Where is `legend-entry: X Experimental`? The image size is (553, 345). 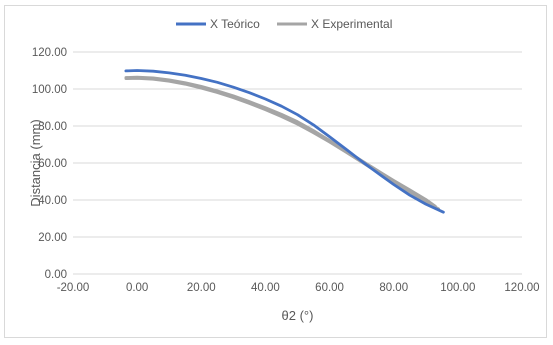
legend-entry: X Experimental is located at coordinates (351, 24).